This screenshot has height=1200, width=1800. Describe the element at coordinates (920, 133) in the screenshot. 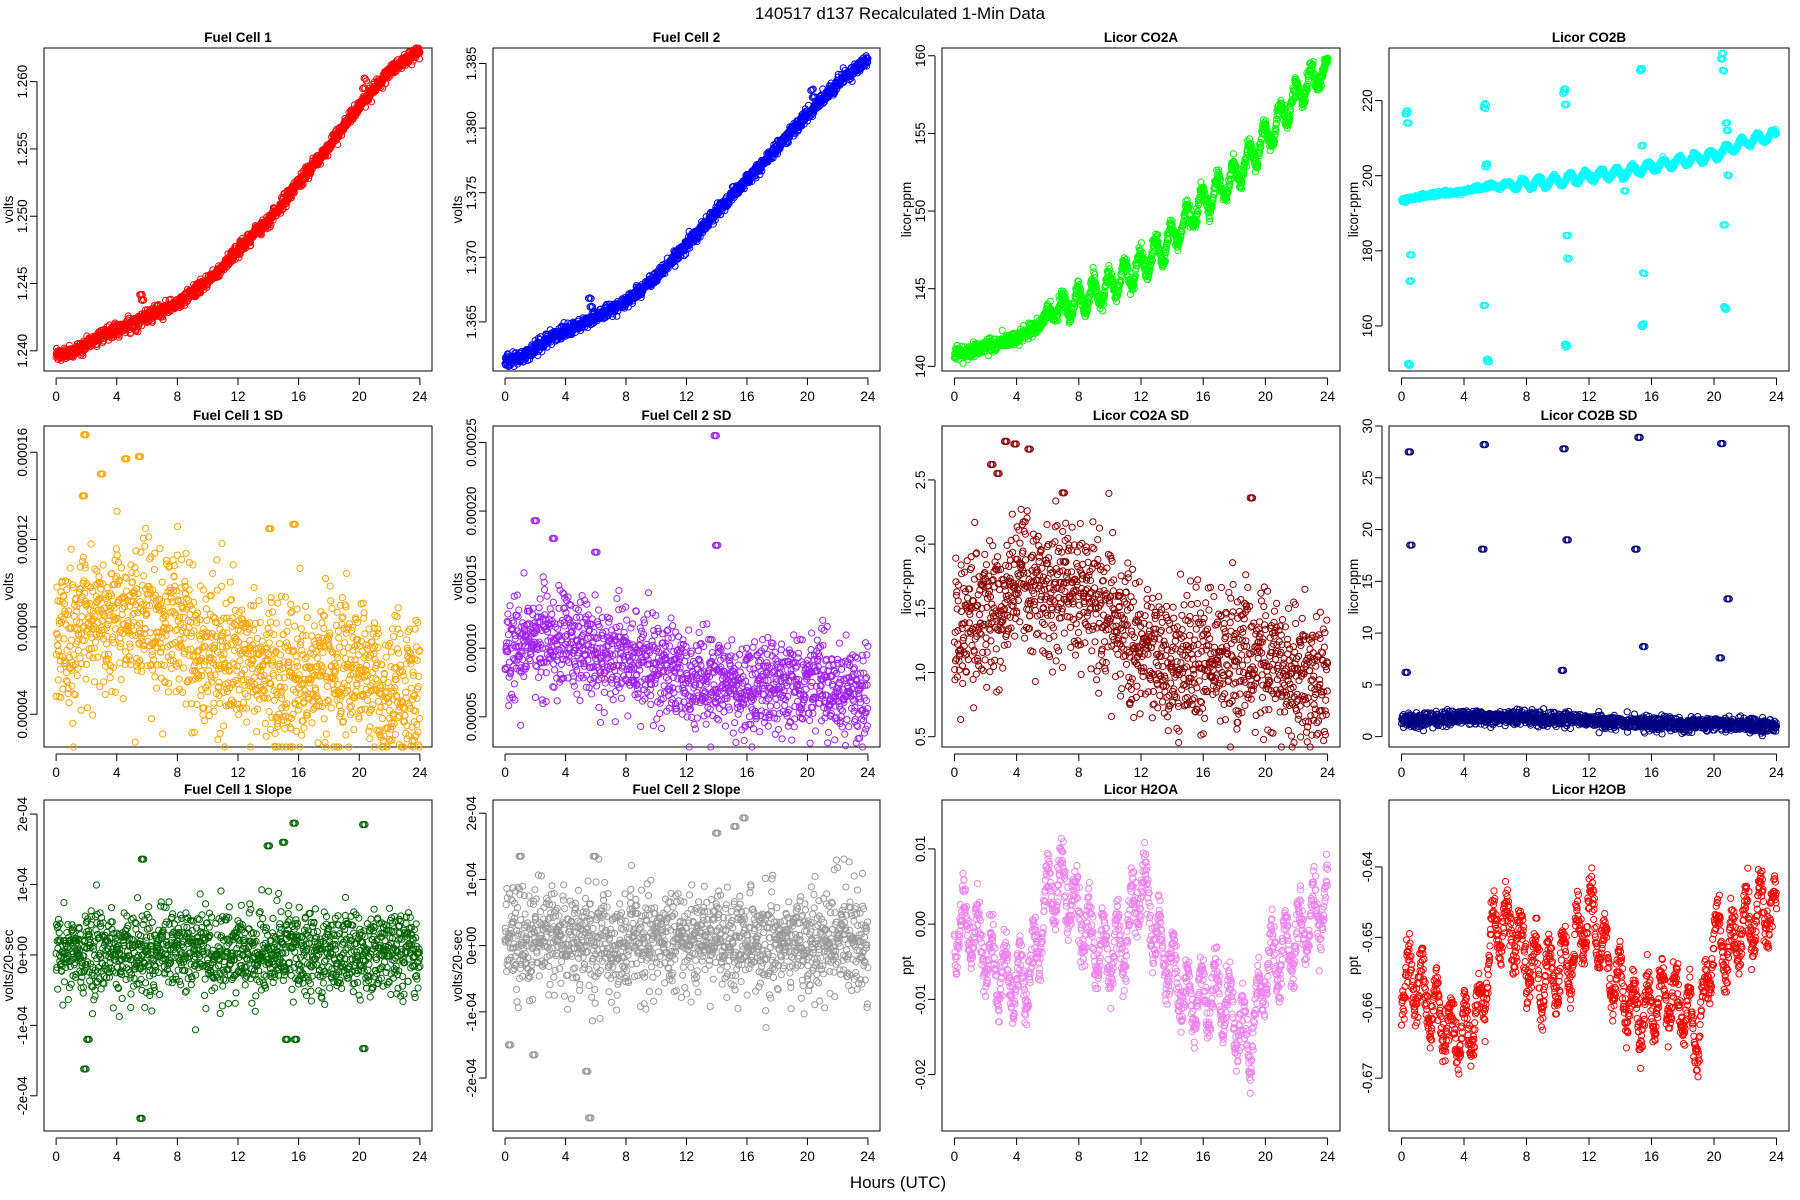

I see `y-tick-label: 155` at that location.